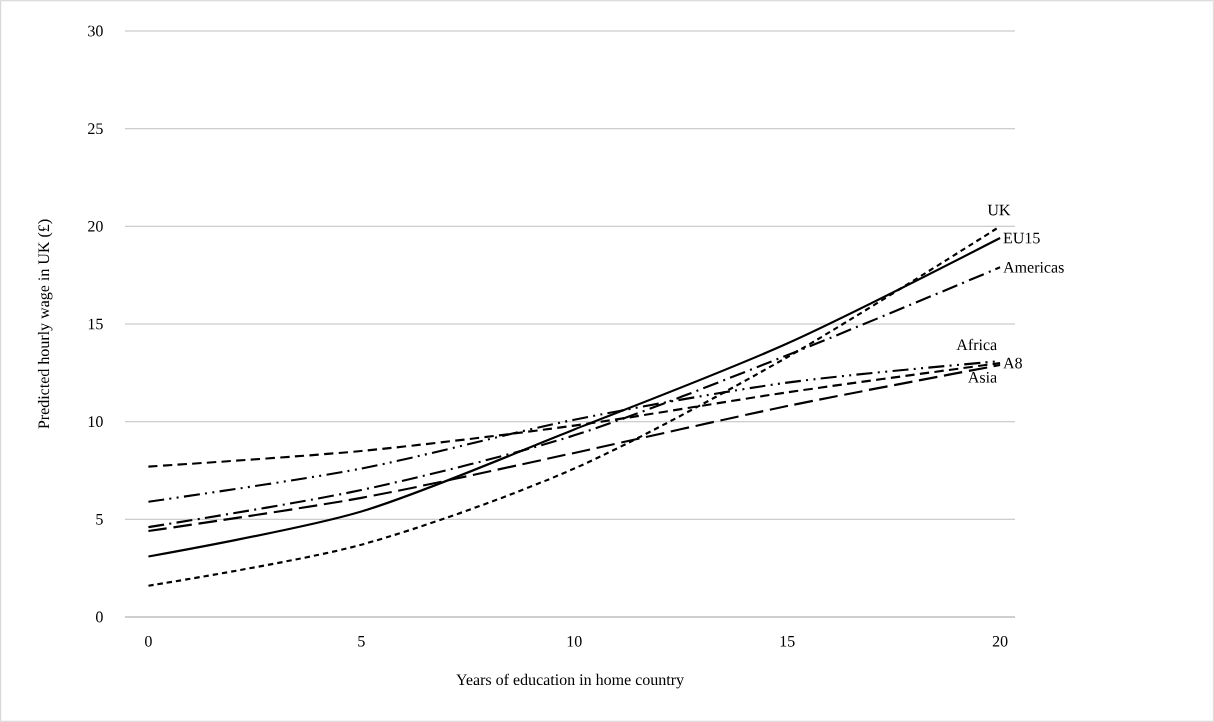 Image resolution: width=1214 pixels, height=722 pixels. I want to click on series-label: Africa, so click(976, 344).